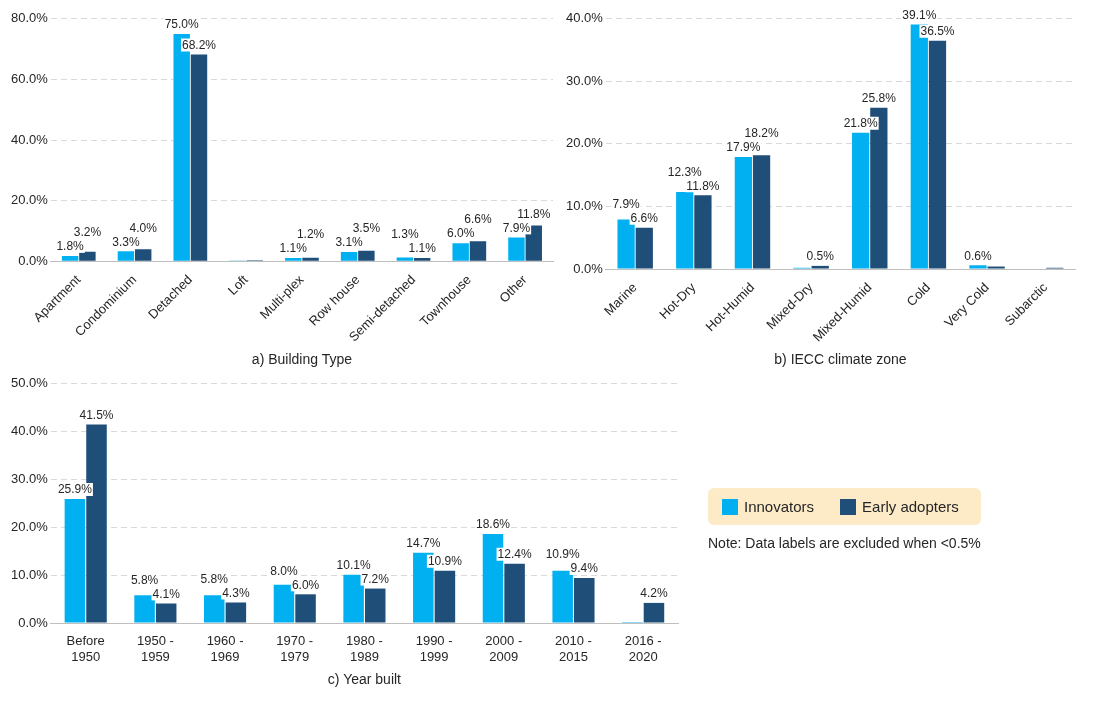  I want to click on data-label: 7.2%, so click(375, 578).